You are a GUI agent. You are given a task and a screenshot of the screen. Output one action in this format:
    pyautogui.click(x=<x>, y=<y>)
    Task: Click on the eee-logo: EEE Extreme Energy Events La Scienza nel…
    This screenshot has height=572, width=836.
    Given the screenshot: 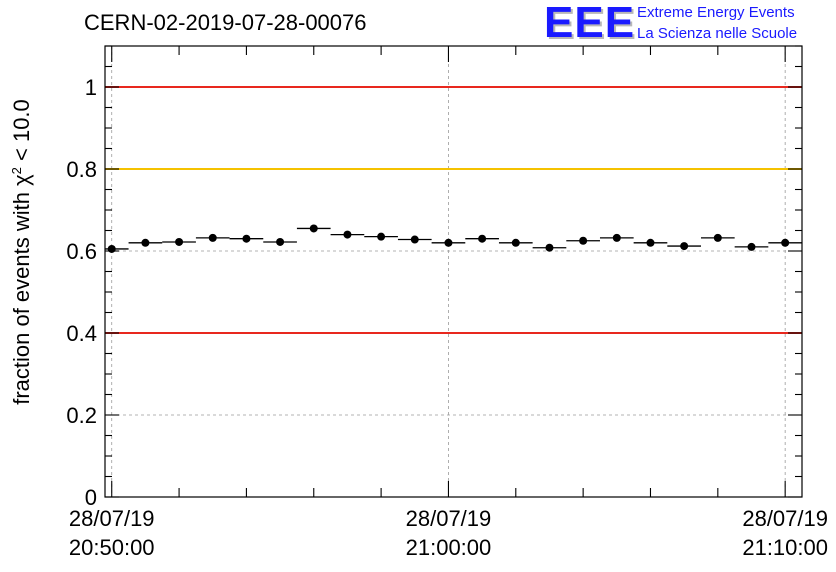 What is the action you would take?
    pyautogui.click(x=685, y=23)
    